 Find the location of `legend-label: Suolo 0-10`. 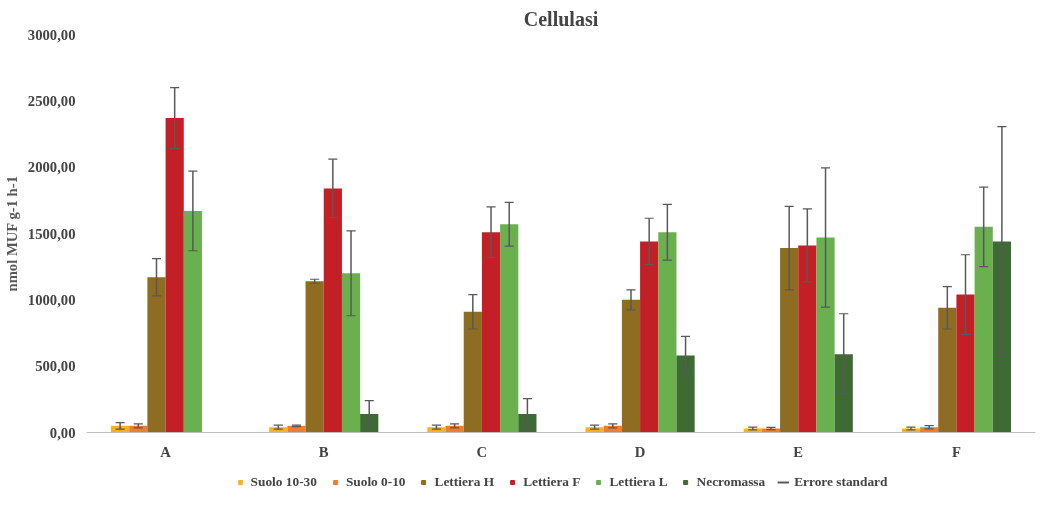

legend-label: Suolo 0-10 is located at coordinates (375, 482).